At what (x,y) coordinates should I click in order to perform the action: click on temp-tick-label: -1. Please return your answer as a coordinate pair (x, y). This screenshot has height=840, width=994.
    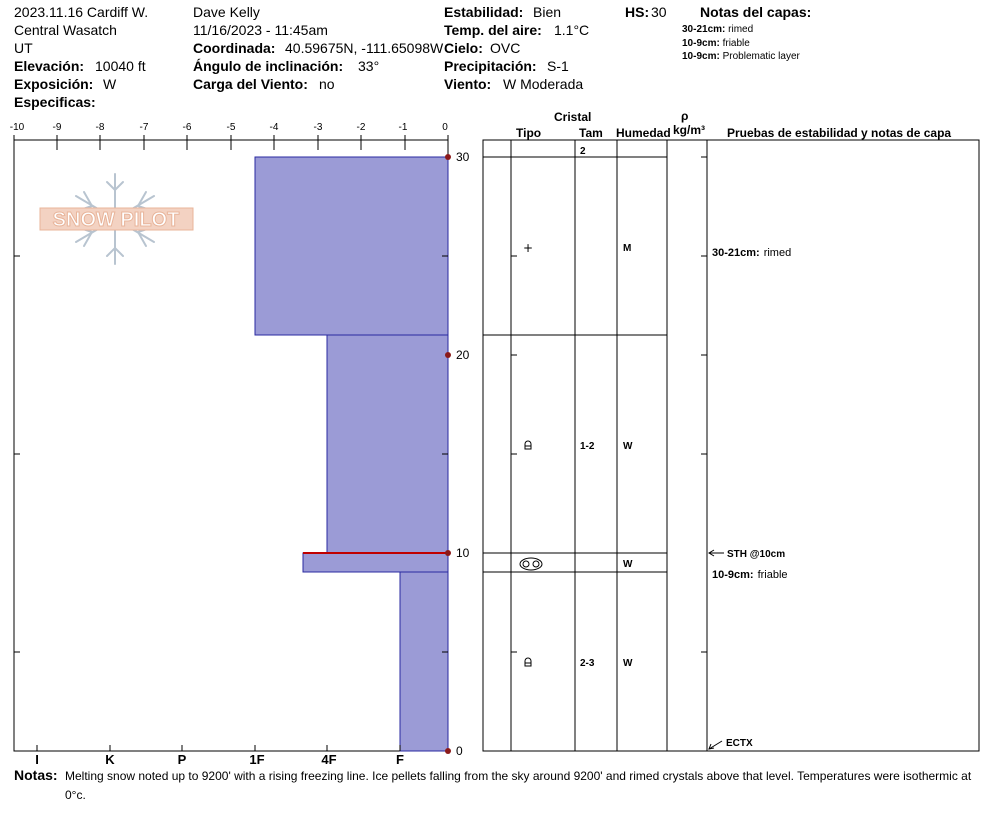
    Looking at the image, I should click on (403, 127).